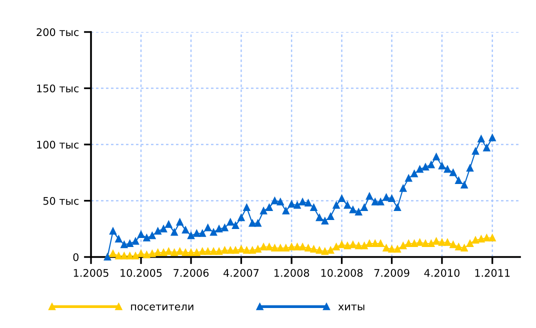  I want to click on legend-label: посетители, so click(162, 307).